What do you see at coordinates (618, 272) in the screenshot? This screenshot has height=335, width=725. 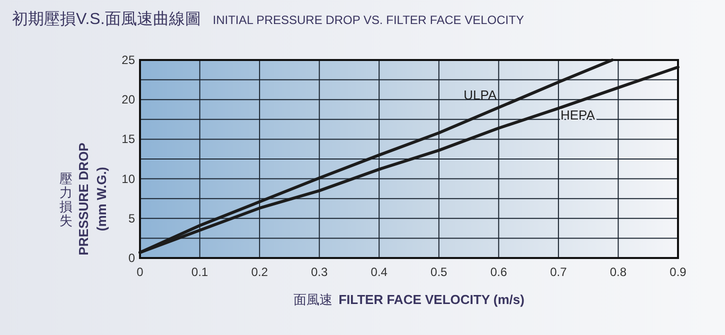 I see `x-tick-label: 0.8` at bounding box center [618, 272].